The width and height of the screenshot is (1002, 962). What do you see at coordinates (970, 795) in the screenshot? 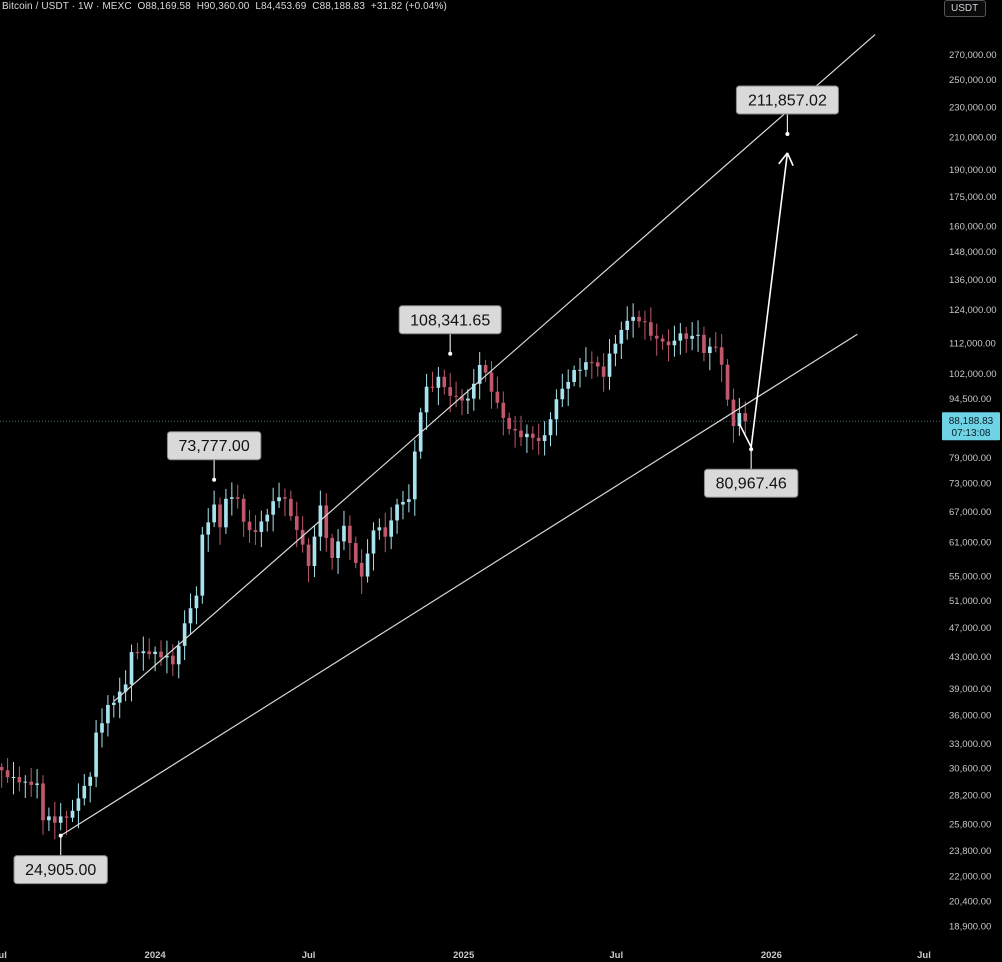
I see `price-axis-tick: 28,200.00` at bounding box center [970, 795].